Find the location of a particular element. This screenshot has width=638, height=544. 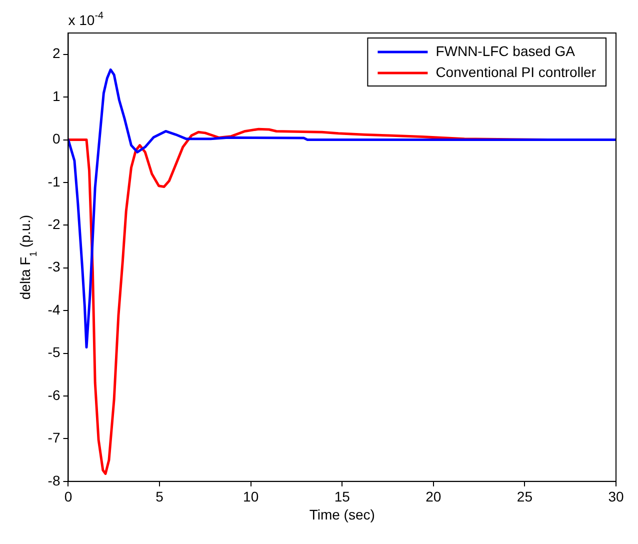

y-tick-label: -1 is located at coordinates (54, 181).